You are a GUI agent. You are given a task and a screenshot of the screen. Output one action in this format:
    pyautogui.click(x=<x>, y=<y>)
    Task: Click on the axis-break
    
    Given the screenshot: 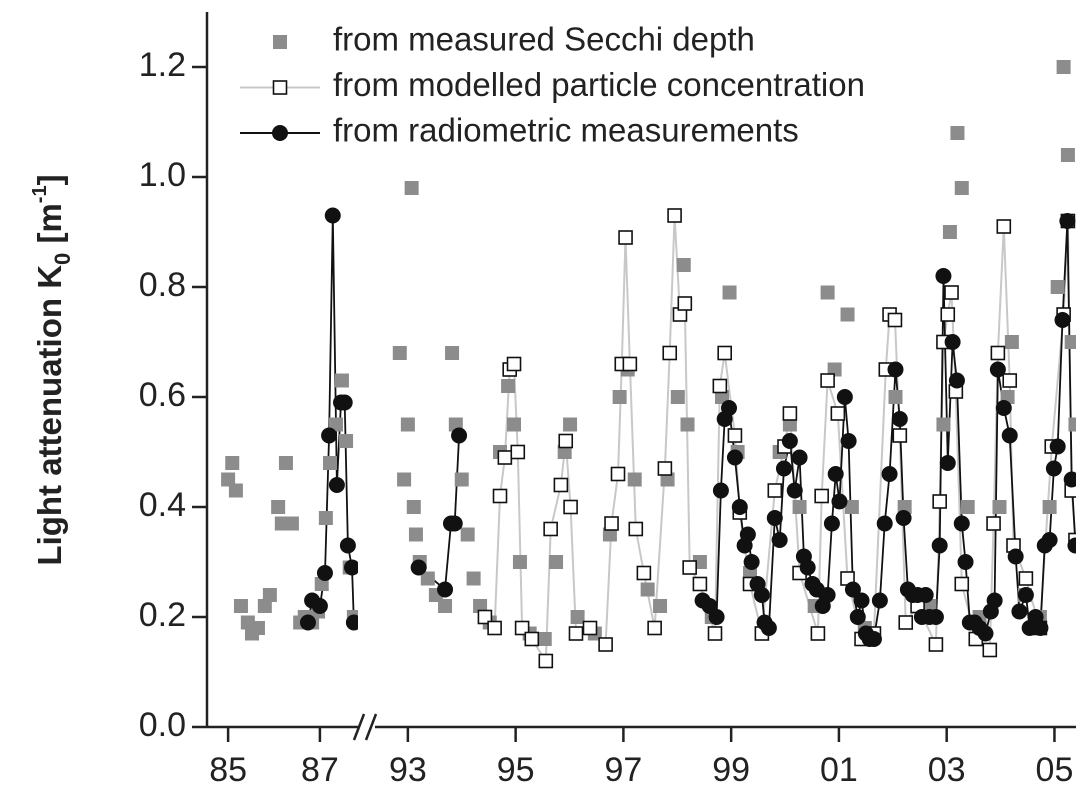 What is the action you would take?
    pyautogui.click(x=359, y=727)
    